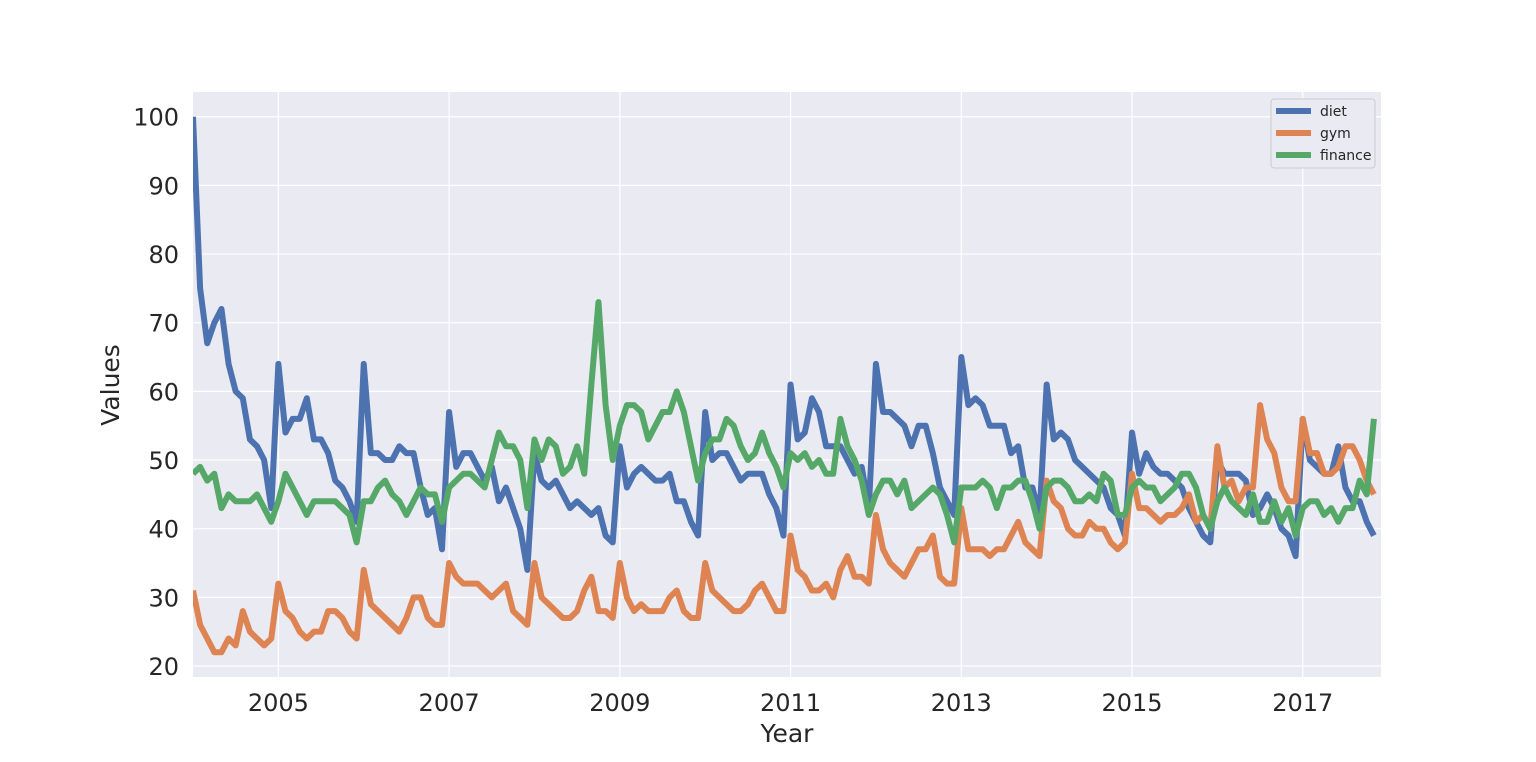 The width and height of the screenshot is (1536, 762). What do you see at coordinates (278, 703) in the screenshot?
I see `x-tick-label: 2005` at bounding box center [278, 703].